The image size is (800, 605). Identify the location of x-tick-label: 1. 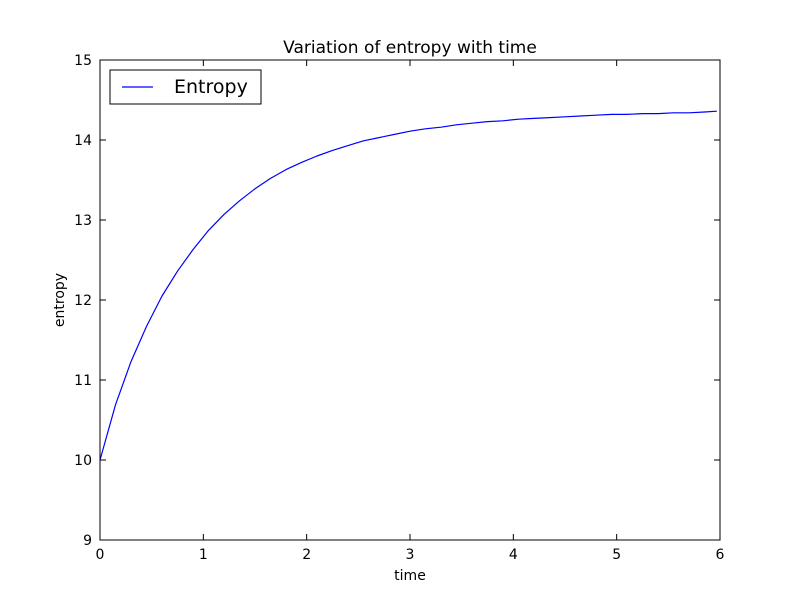
(203, 555).